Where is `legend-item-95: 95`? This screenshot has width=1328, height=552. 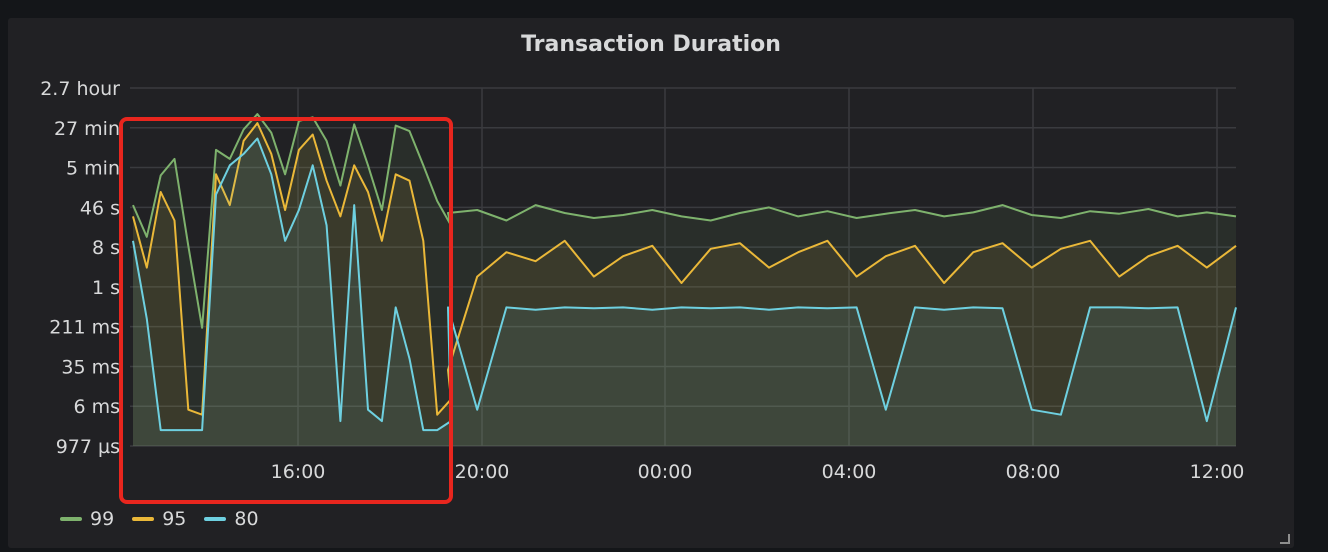
legend-item-95: 95 is located at coordinates (159, 519).